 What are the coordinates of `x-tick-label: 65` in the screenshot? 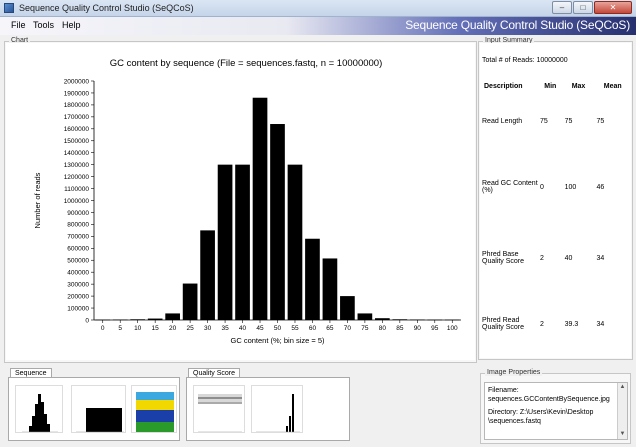 It's located at (330, 328).